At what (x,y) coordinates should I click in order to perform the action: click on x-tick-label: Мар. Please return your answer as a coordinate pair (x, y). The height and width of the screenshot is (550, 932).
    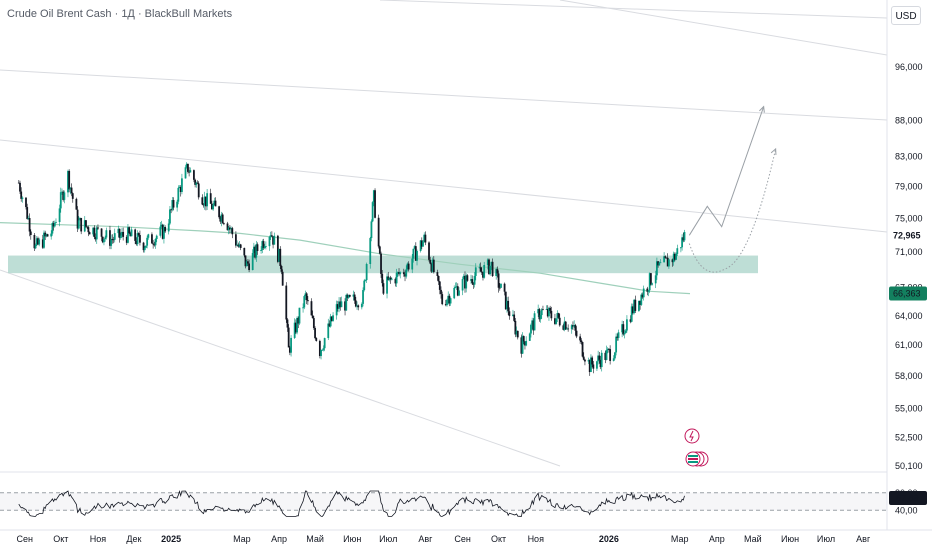
    Looking at the image, I should click on (242, 539).